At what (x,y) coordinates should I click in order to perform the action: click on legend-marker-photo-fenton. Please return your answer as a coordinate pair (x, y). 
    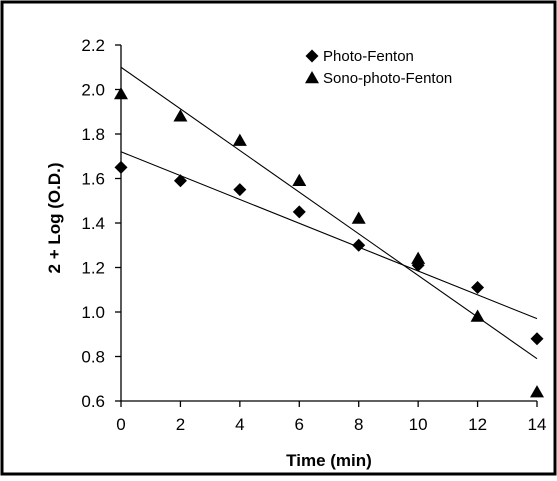
    Looking at the image, I should click on (312, 56).